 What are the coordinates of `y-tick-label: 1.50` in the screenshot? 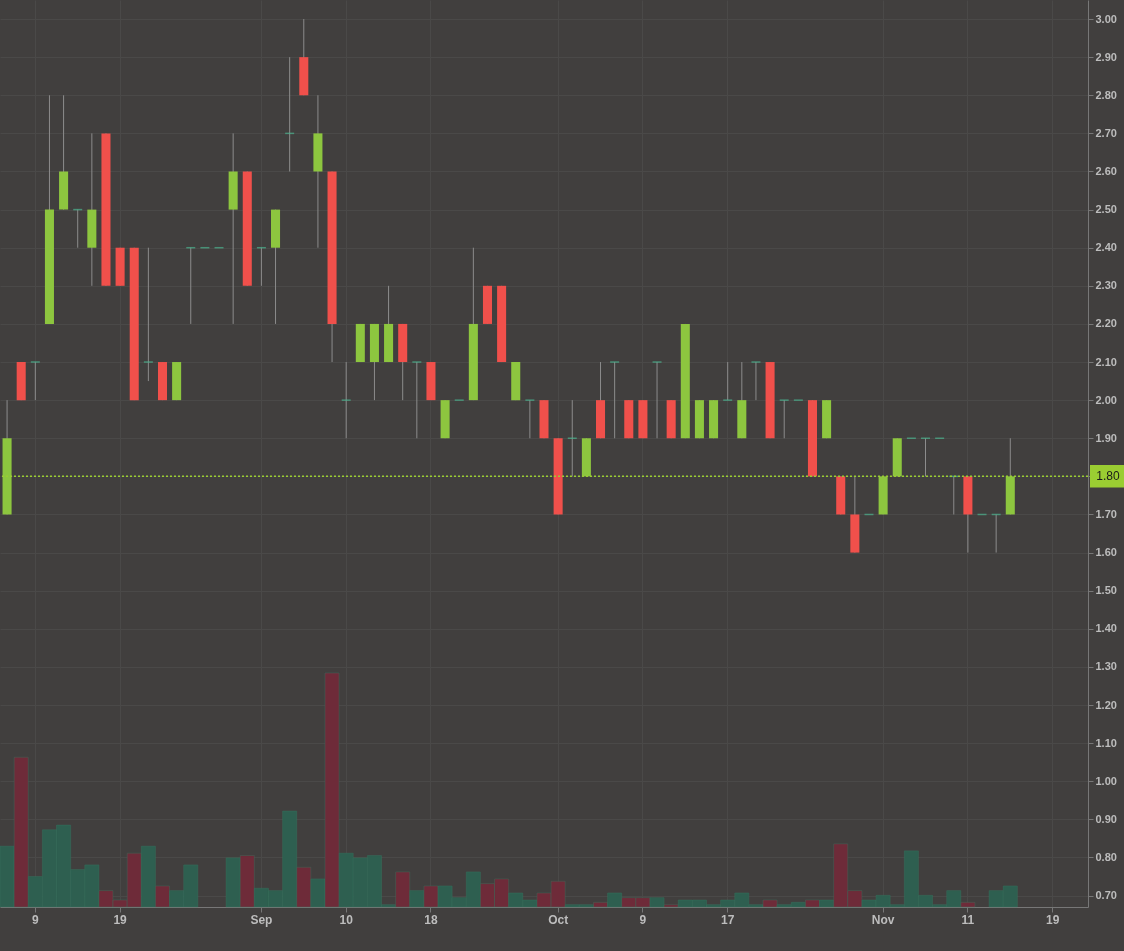 It's located at (1106, 590).